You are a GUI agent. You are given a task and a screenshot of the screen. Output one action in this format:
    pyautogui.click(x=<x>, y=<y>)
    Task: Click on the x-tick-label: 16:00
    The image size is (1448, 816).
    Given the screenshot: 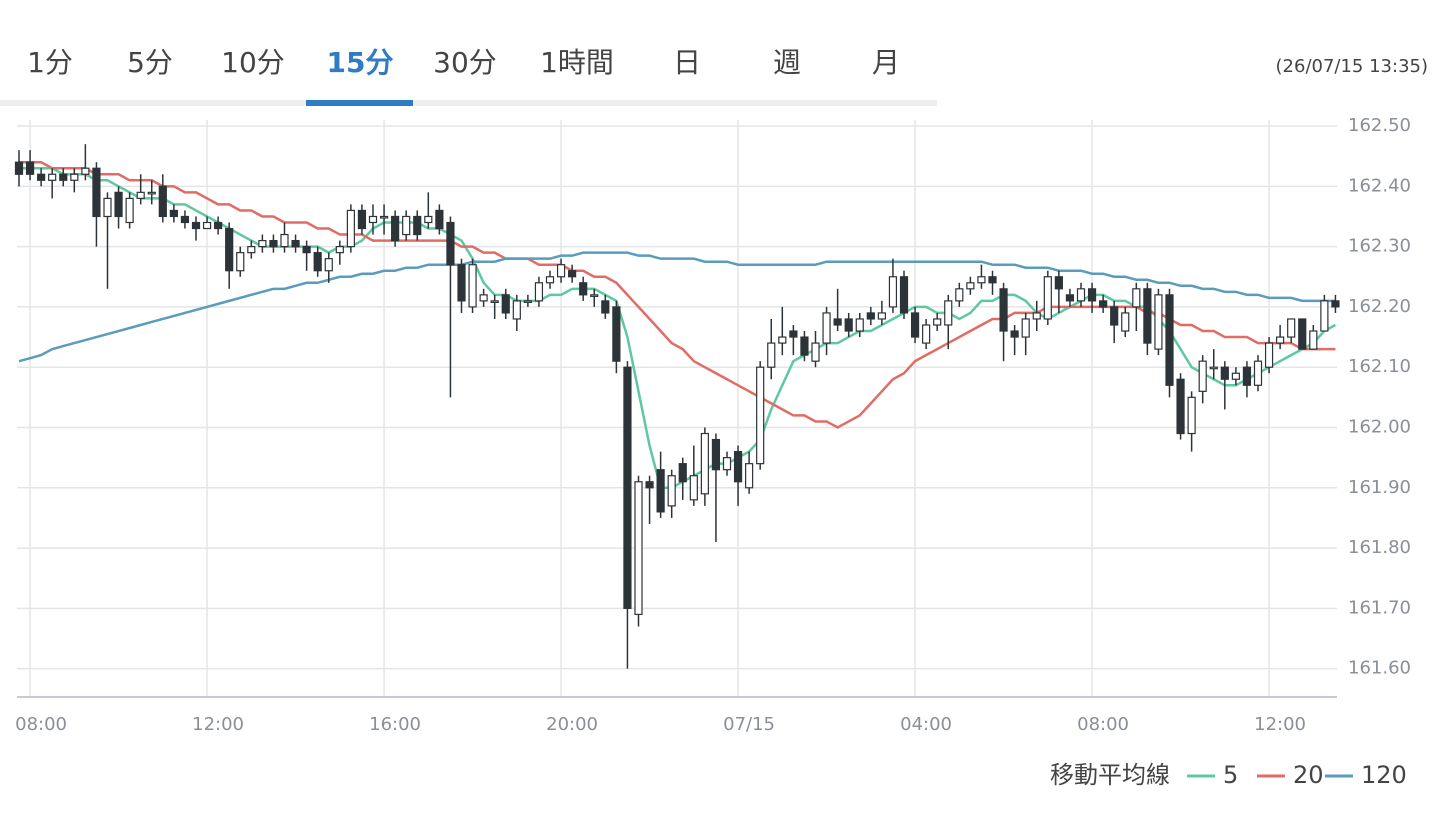 What is the action you would take?
    pyautogui.click(x=395, y=724)
    